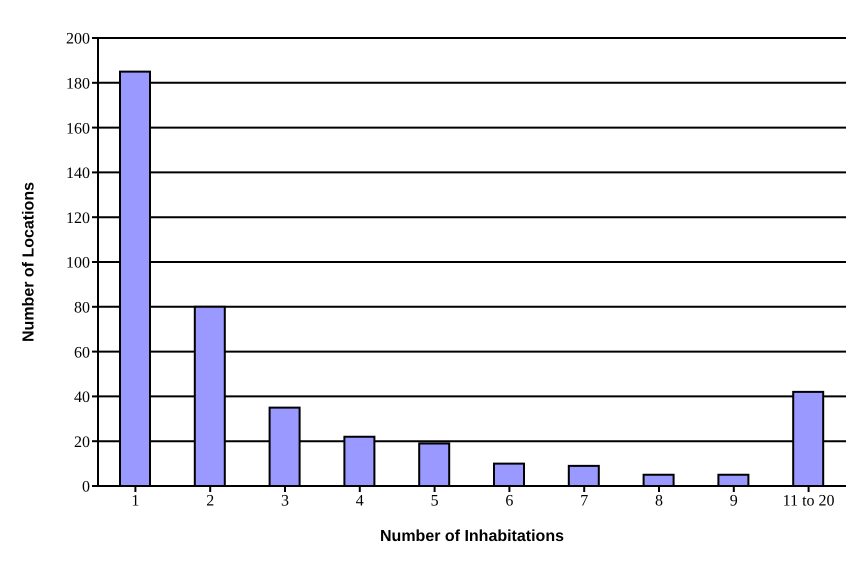  Describe the element at coordinates (78, 263) in the screenshot. I see `y-tick-label: 100` at that location.